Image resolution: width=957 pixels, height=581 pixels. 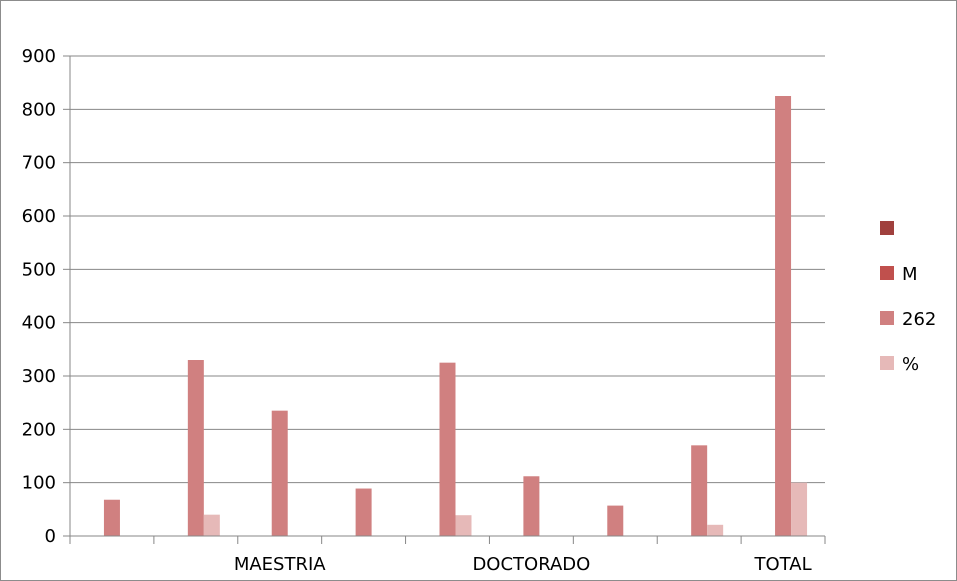 What do you see at coordinates (919, 319) in the screenshot?
I see `legend-label-2: 262` at bounding box center [919, 319].